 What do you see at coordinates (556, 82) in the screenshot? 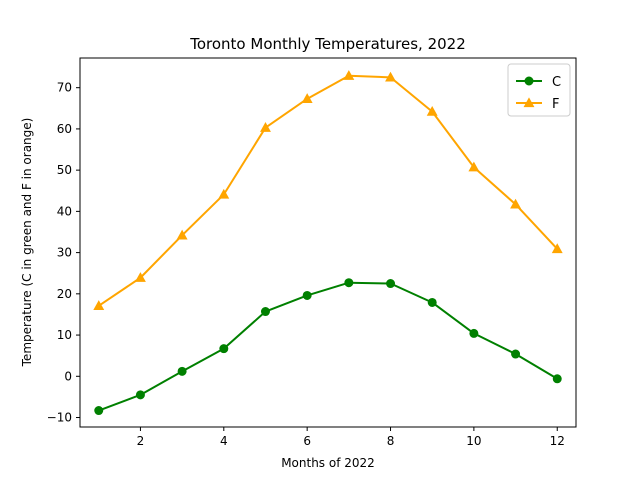
I see `legend-label-c: C` at bounding box center [556, 82].